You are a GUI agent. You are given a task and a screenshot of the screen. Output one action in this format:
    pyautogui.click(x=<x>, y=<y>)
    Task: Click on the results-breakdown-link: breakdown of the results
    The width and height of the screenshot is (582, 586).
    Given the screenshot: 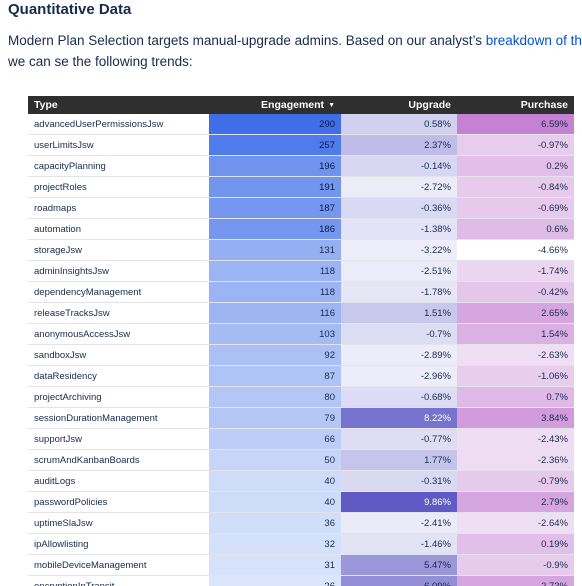 What is the action you would take?
    pyautogui.click(x=533, y=40)
    